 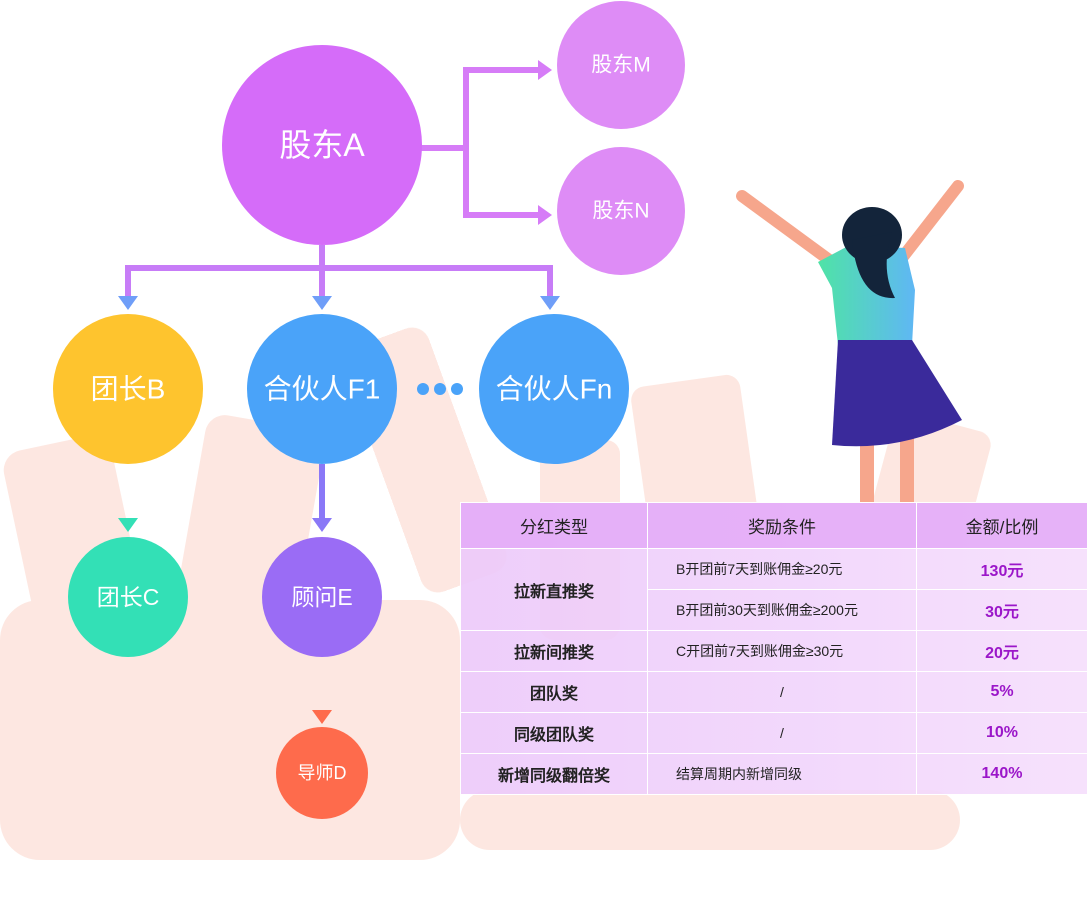 I want to click on node-label: 团长C, so click(x=128, y=597).